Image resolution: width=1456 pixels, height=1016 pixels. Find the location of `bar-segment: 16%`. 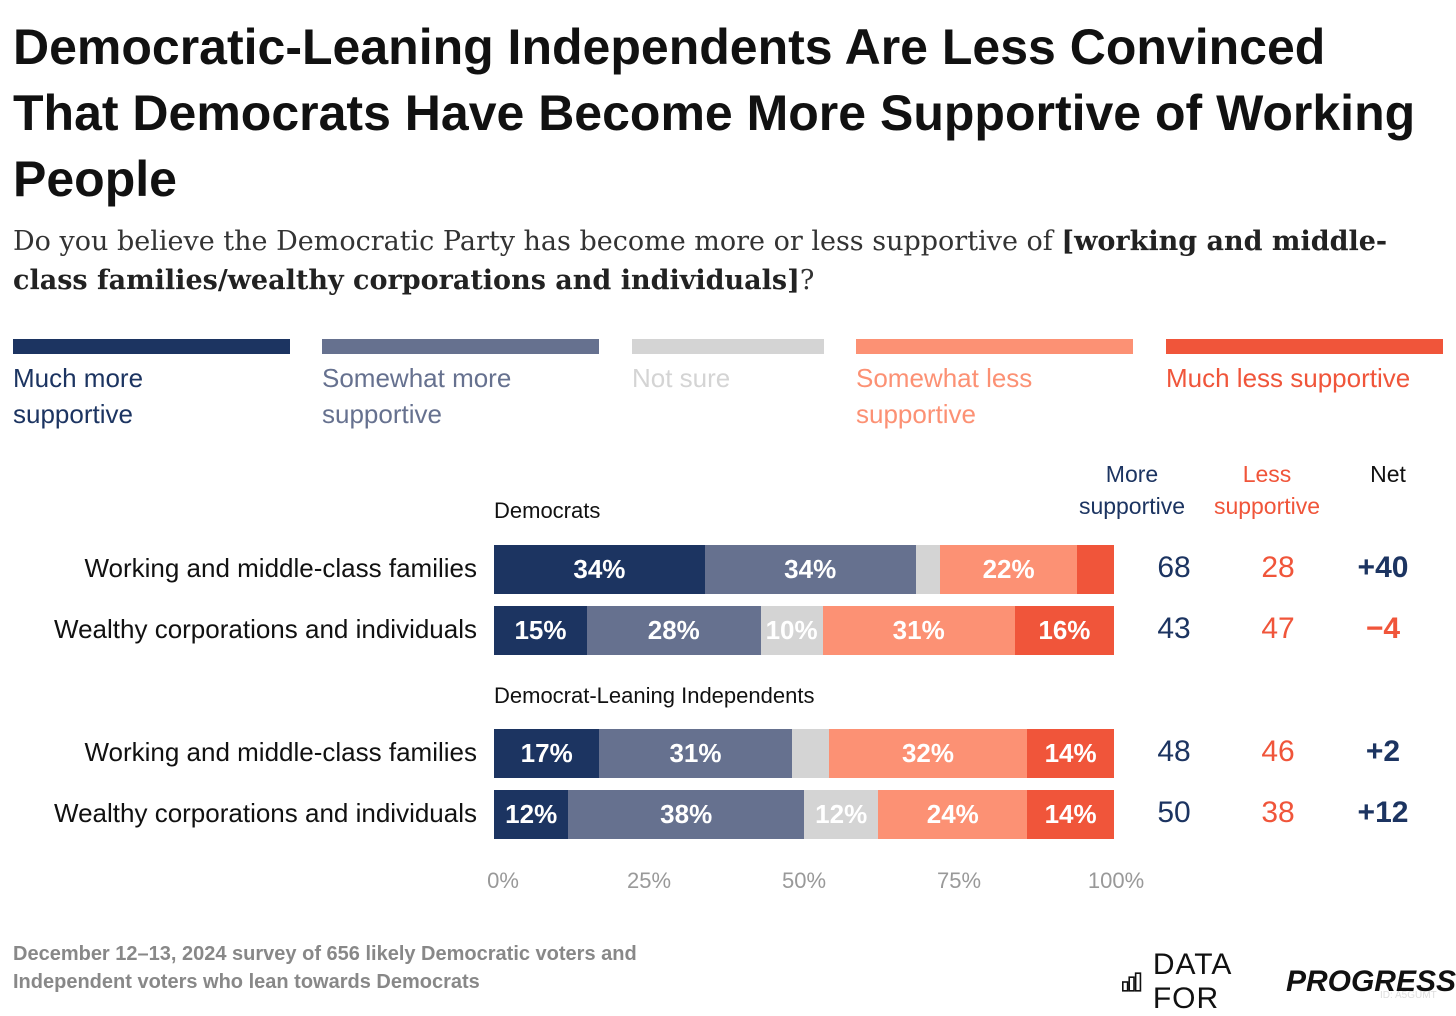

bar-segment: 16% is located at coordinates (1064, 630).